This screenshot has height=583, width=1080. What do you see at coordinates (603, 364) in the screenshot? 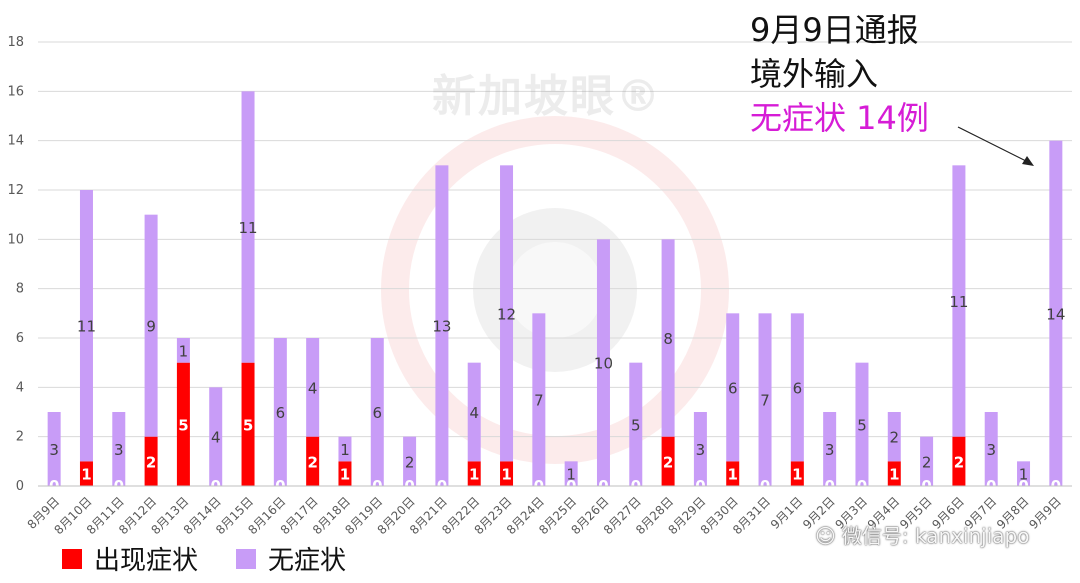
I see `data-label-asymptomatic: 10` at bounding box center [603, 364].